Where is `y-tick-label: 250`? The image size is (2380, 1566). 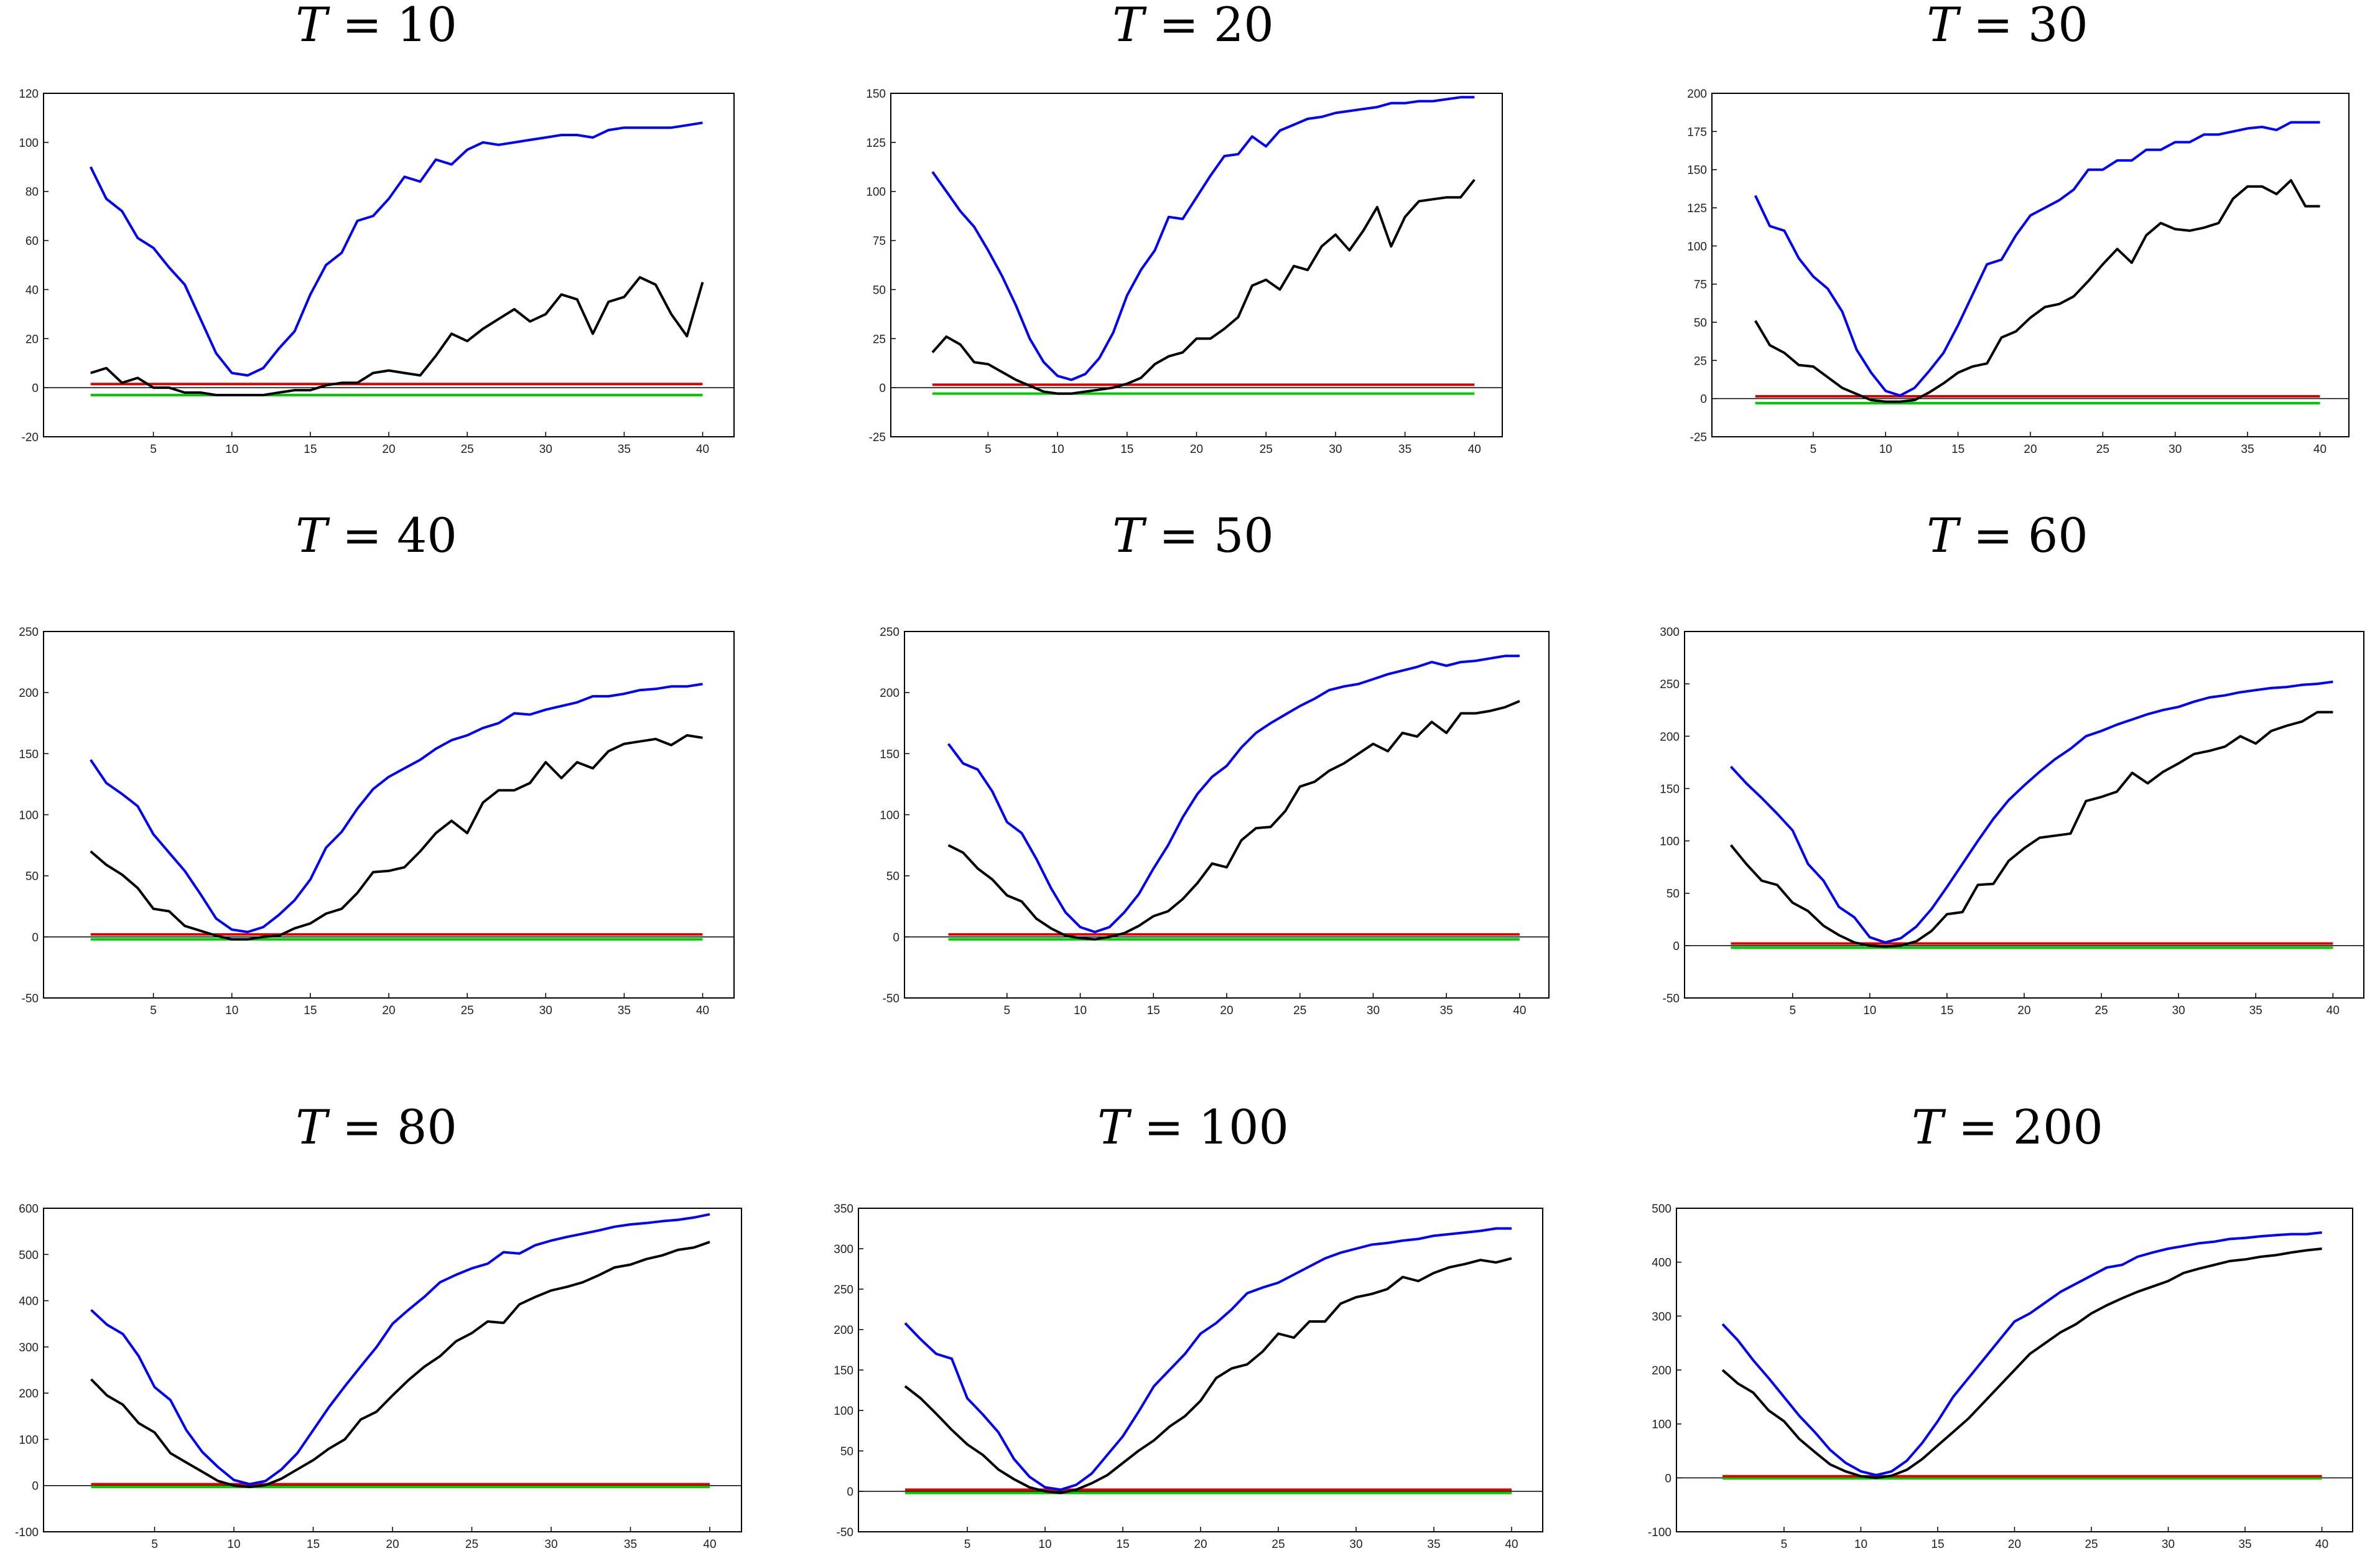
y-tick-label: 250 is located at coordinates (889, 632).